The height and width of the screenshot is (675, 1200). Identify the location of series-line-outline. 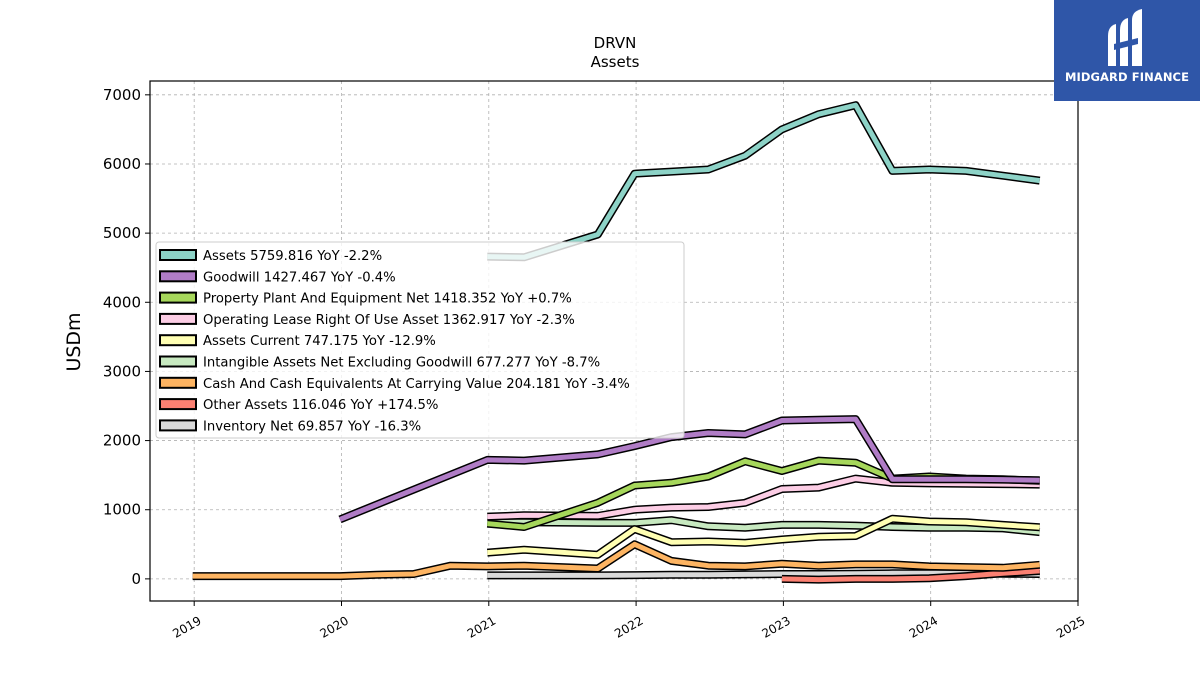
(764, 181).